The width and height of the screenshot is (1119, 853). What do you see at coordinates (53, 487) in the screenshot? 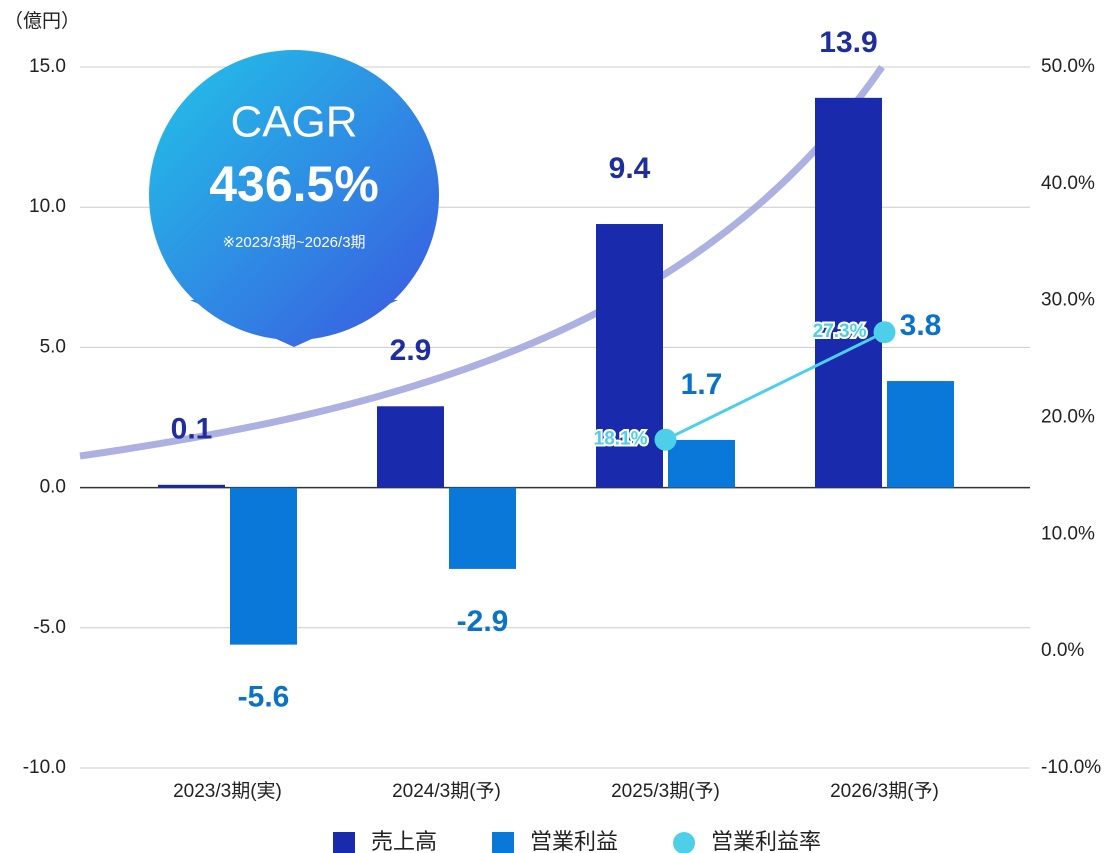
I see `y-tick-label: 0.0` at bounding box center [53, 487].